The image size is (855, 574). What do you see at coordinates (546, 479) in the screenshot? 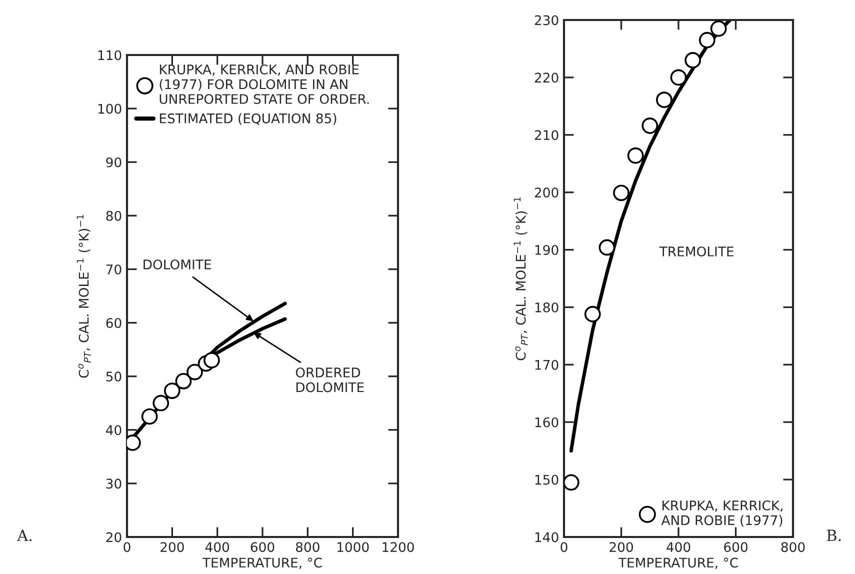
I see `y-tick-label: 150` at bounding box center [546, 479].